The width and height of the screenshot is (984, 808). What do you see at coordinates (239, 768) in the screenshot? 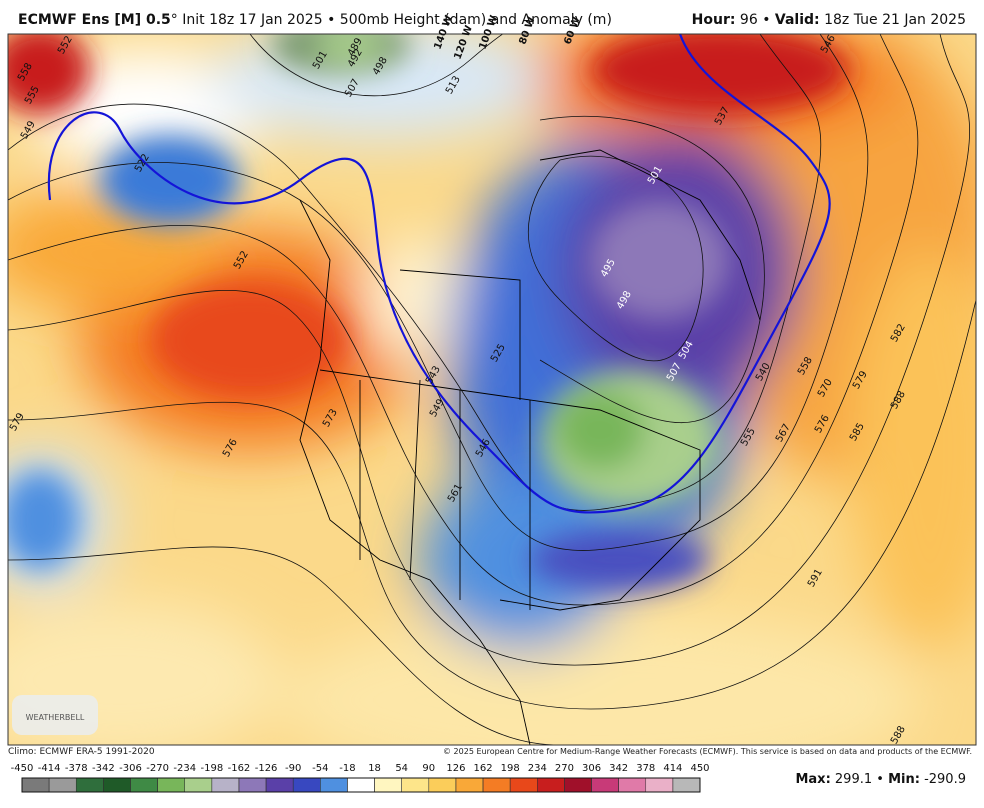
I see `colorbar-label: -162` at bounding box center [239, 768].